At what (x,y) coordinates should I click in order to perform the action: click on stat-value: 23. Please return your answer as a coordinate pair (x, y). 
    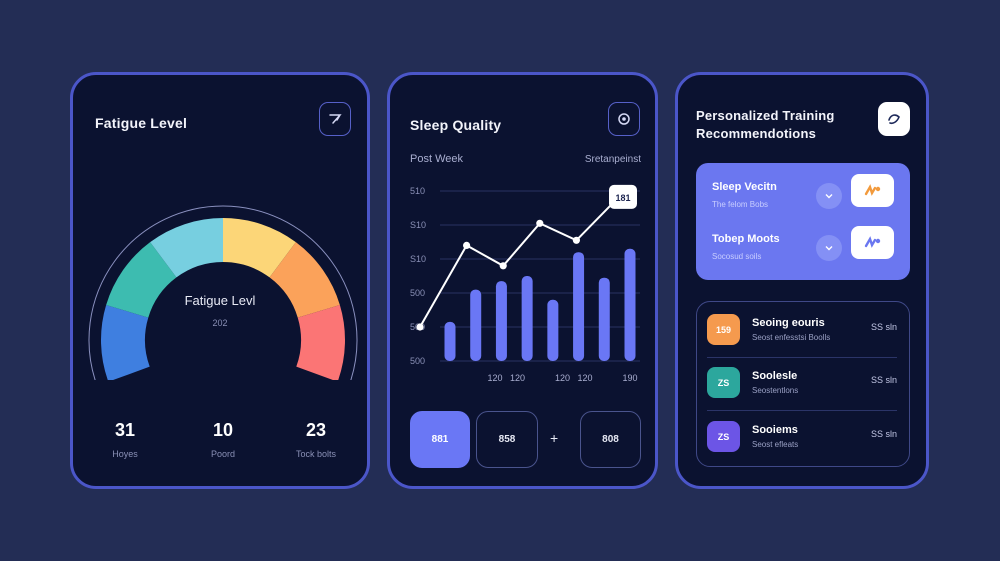
    Looking at the image, I should click on (316, 430).